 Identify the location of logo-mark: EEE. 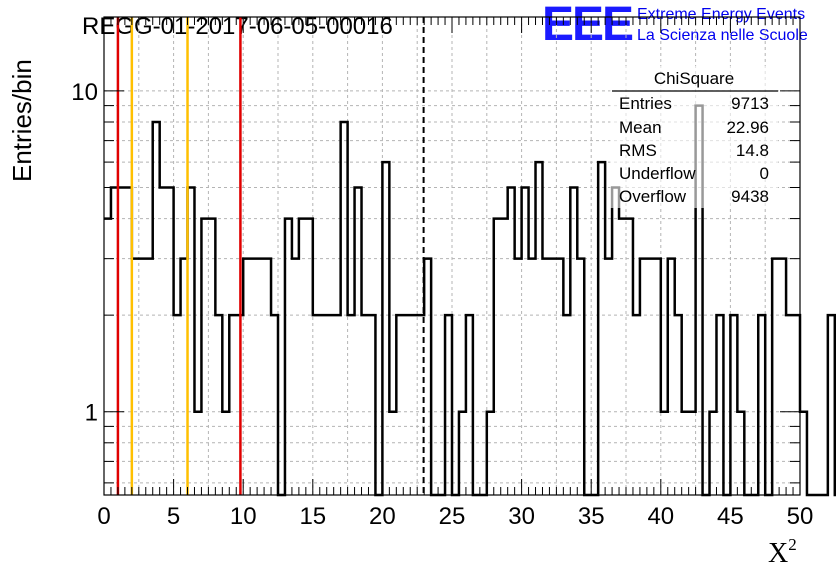
(587, 25).